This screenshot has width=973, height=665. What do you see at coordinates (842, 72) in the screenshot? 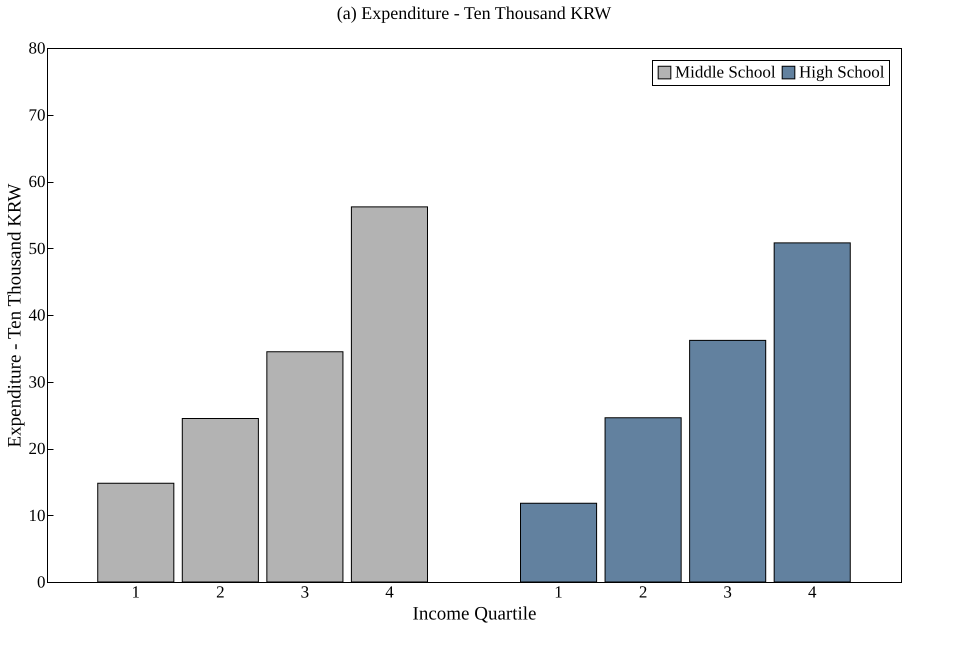
I see `legend-label: High School` at bounding box center [842, 72].